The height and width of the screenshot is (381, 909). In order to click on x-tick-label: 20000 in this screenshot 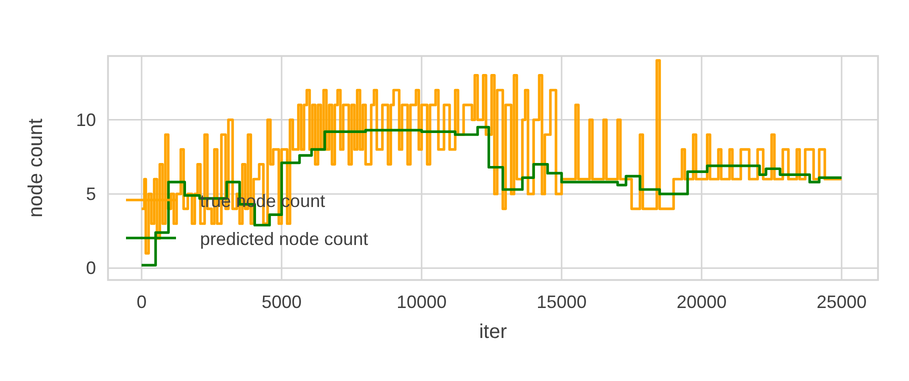, I will do `click(701, 302)`.